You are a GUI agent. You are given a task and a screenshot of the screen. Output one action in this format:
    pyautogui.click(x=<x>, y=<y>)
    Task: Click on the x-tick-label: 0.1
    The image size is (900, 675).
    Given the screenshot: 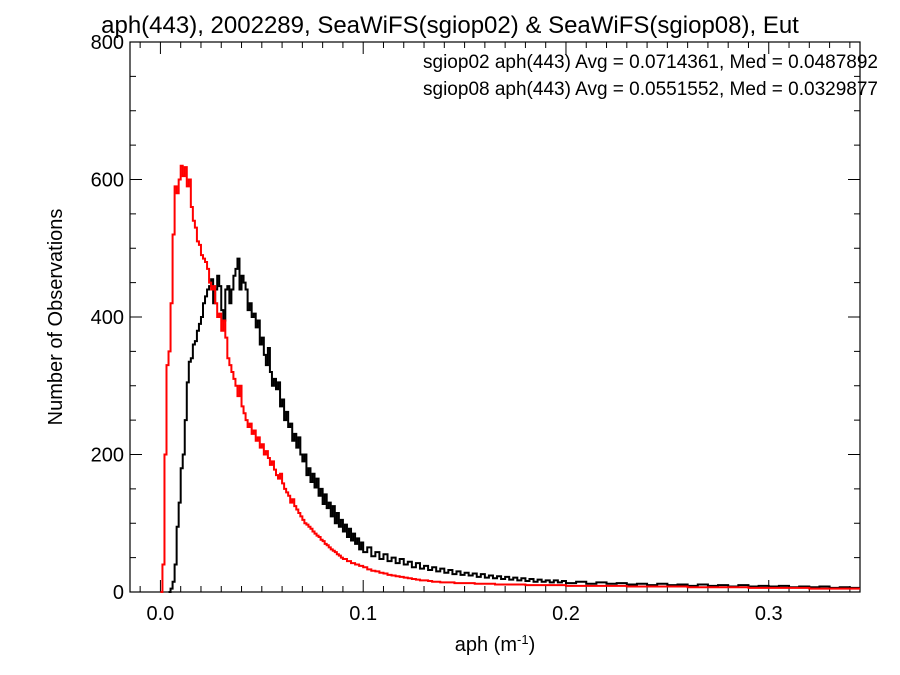 What is the action you would take?
    pyautogui.click(x=363, y=614)
    